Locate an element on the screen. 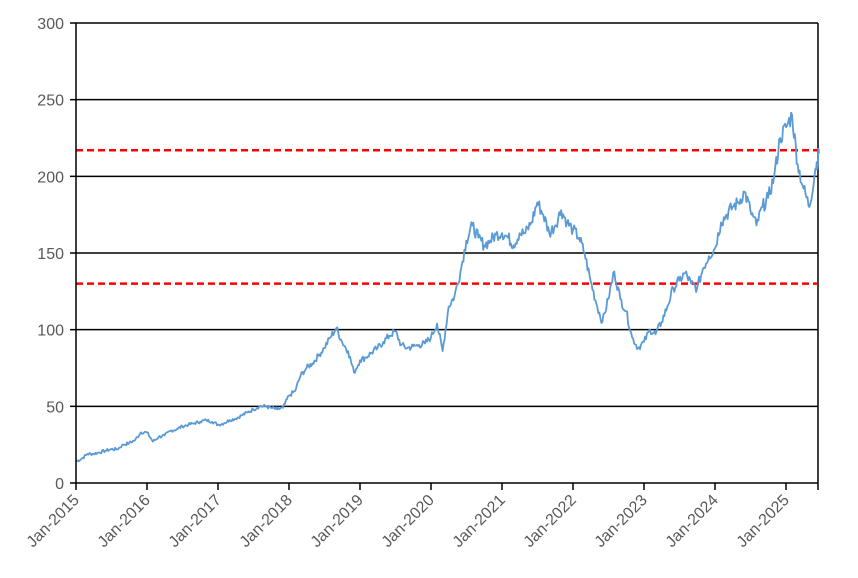  y-tick-label: 0 is located at coordinates (59, 484).